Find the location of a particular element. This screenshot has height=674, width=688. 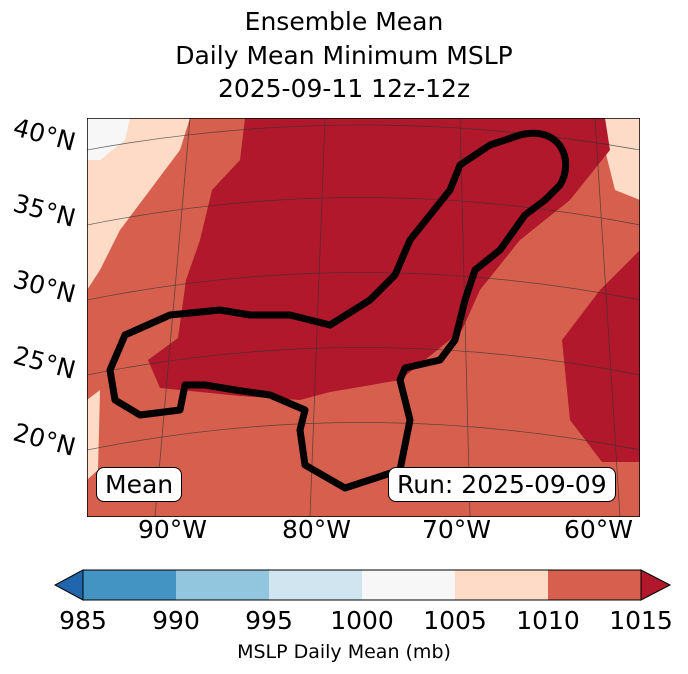

lon-label-70: 70°W is located at coordinates (457, 529).